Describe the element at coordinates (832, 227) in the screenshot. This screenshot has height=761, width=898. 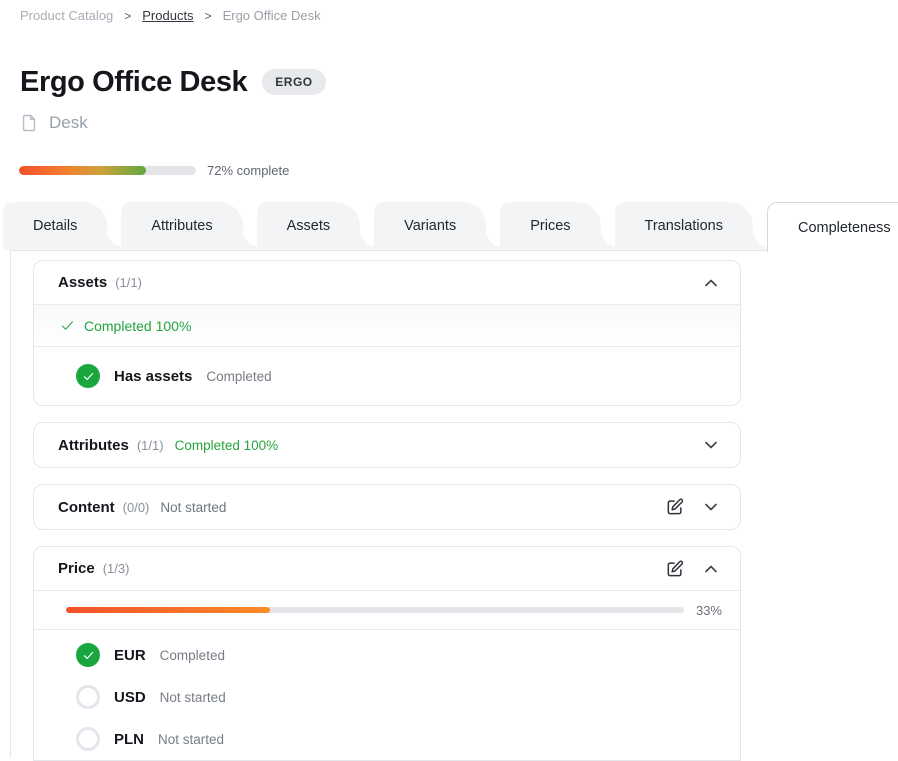
I see `tab-completeness: Completeness` at that location.